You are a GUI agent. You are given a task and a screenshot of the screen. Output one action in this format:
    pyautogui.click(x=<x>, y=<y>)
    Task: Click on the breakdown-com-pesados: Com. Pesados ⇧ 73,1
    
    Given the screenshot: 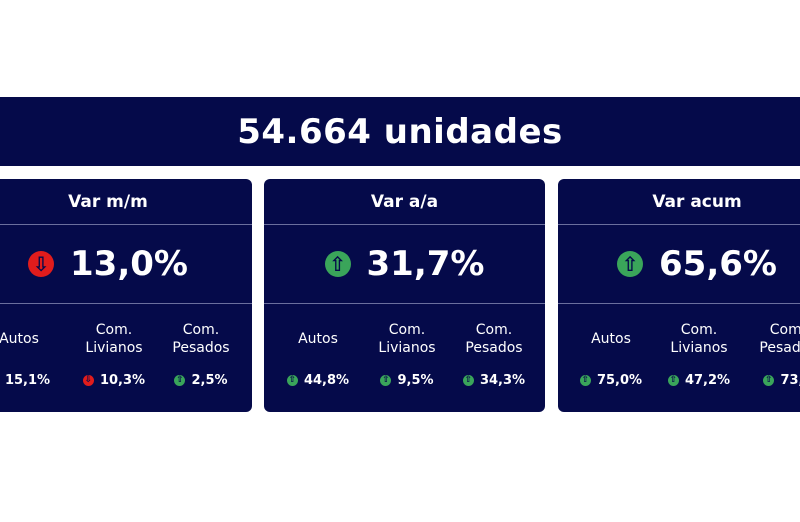 What is the action you would take?
    pyautogui.click(x=772, y=353)
    